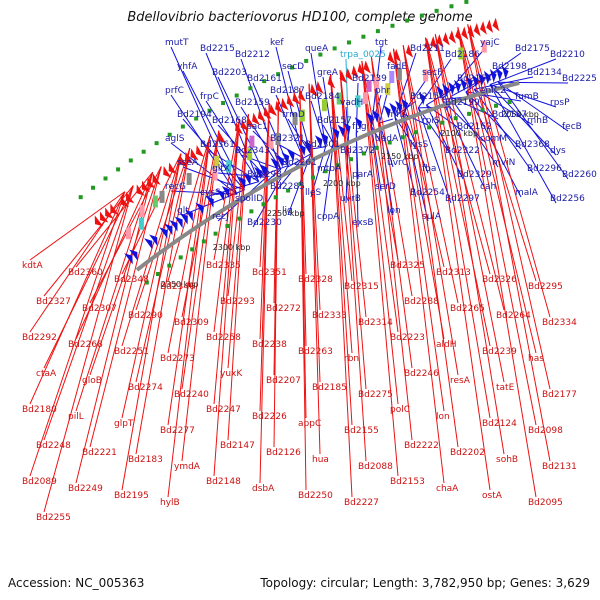 The image size is (600, 600). Describe the element at coordinates (536, 359) in the screenshot. I see `reverse-gene-label: has` at that location.